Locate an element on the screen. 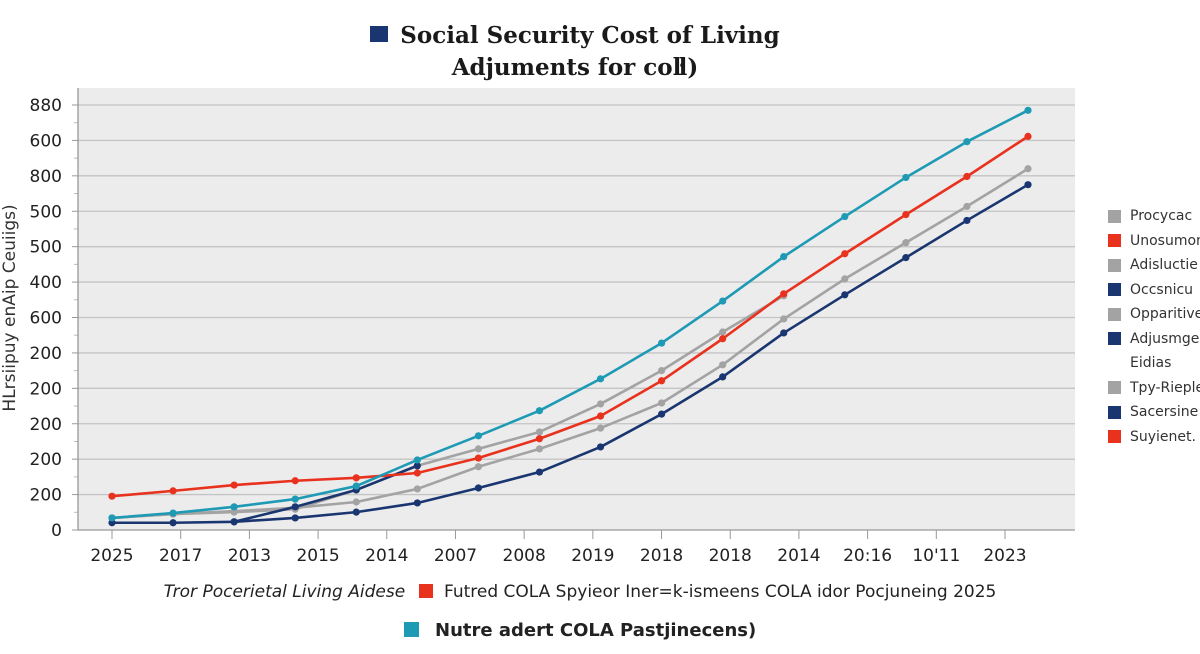  legend-item: Adjusmge is located at coordinates (1154, 339).